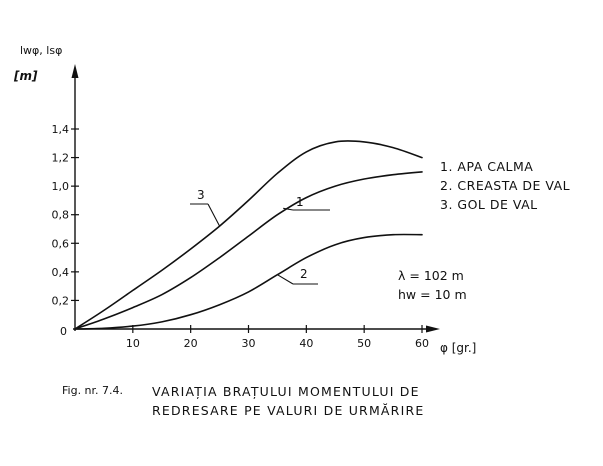 This screenshot has height=466, width=603. Describe the element at coordinates (201, 195) in the screenshot. I see `series-label-3: 3` at that location.